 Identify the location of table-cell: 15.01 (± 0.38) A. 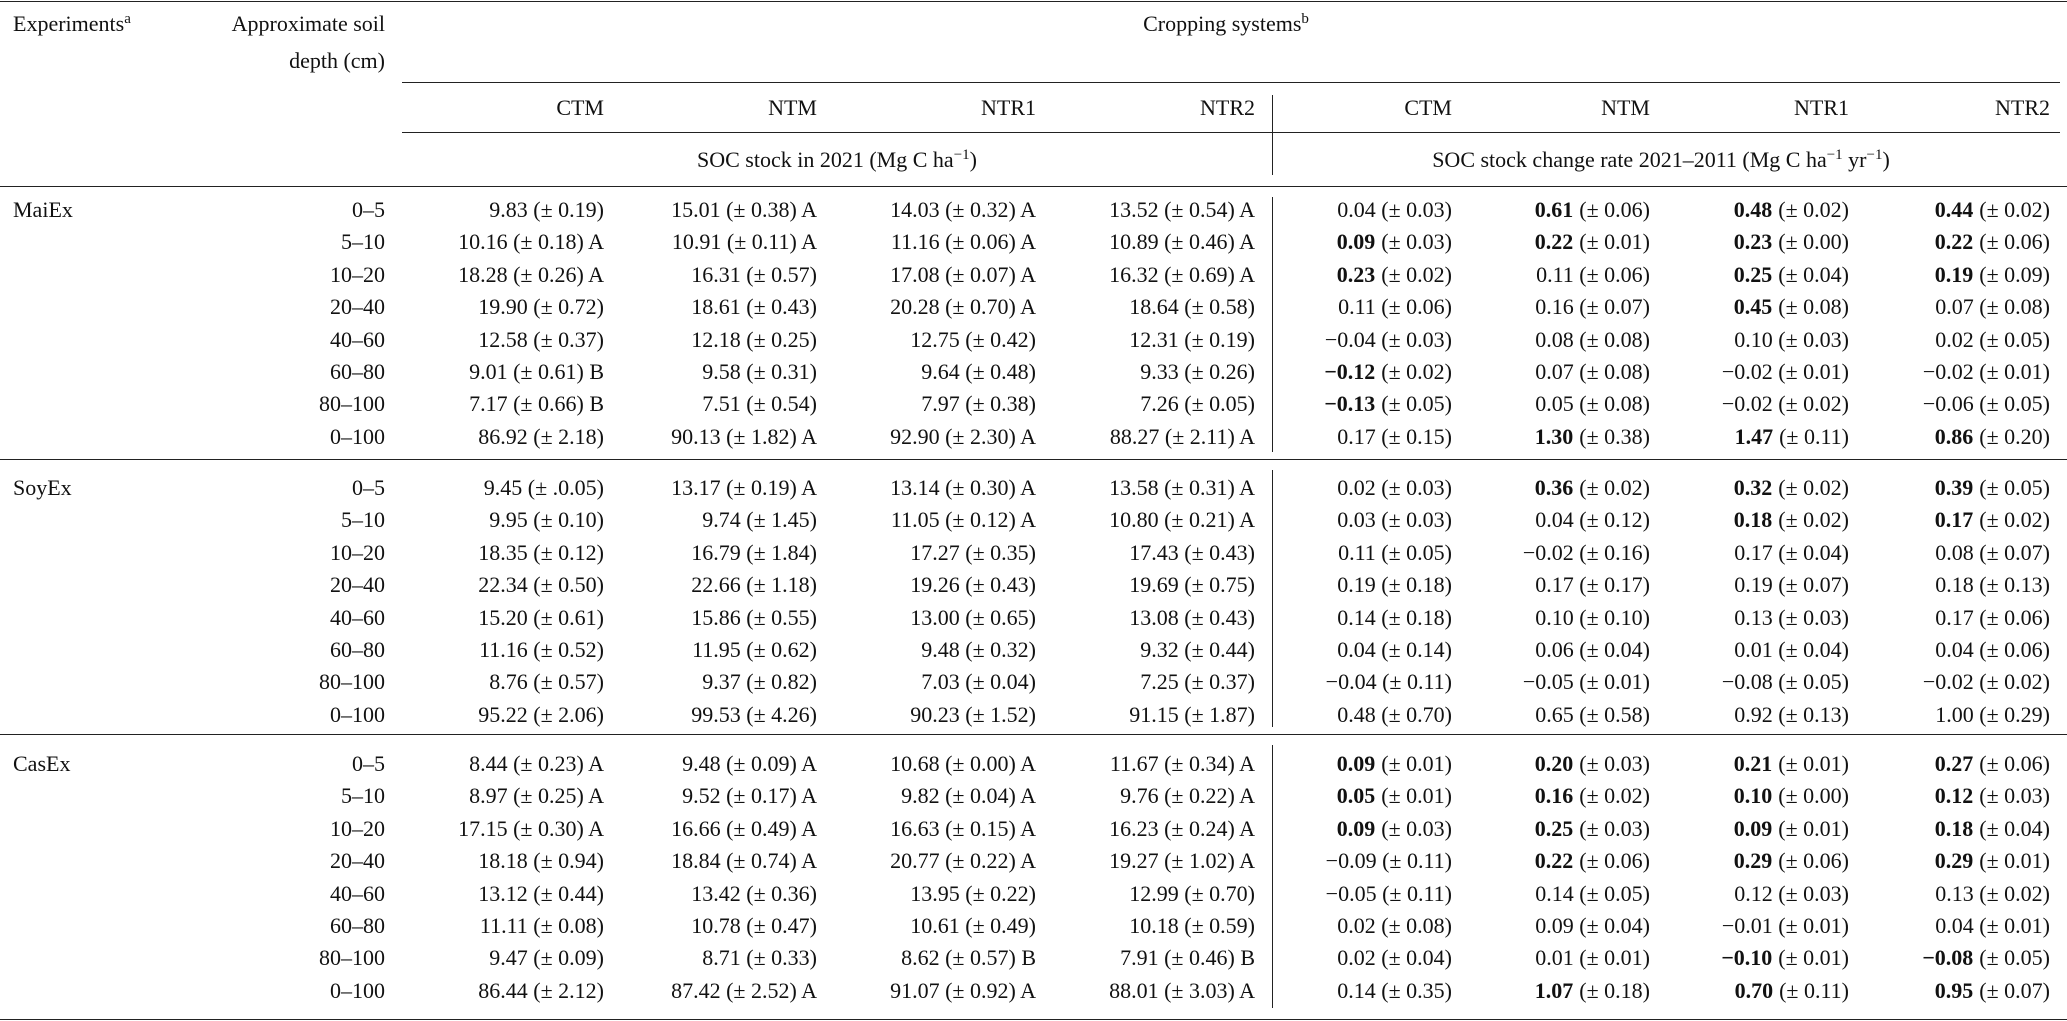
(744, 209).